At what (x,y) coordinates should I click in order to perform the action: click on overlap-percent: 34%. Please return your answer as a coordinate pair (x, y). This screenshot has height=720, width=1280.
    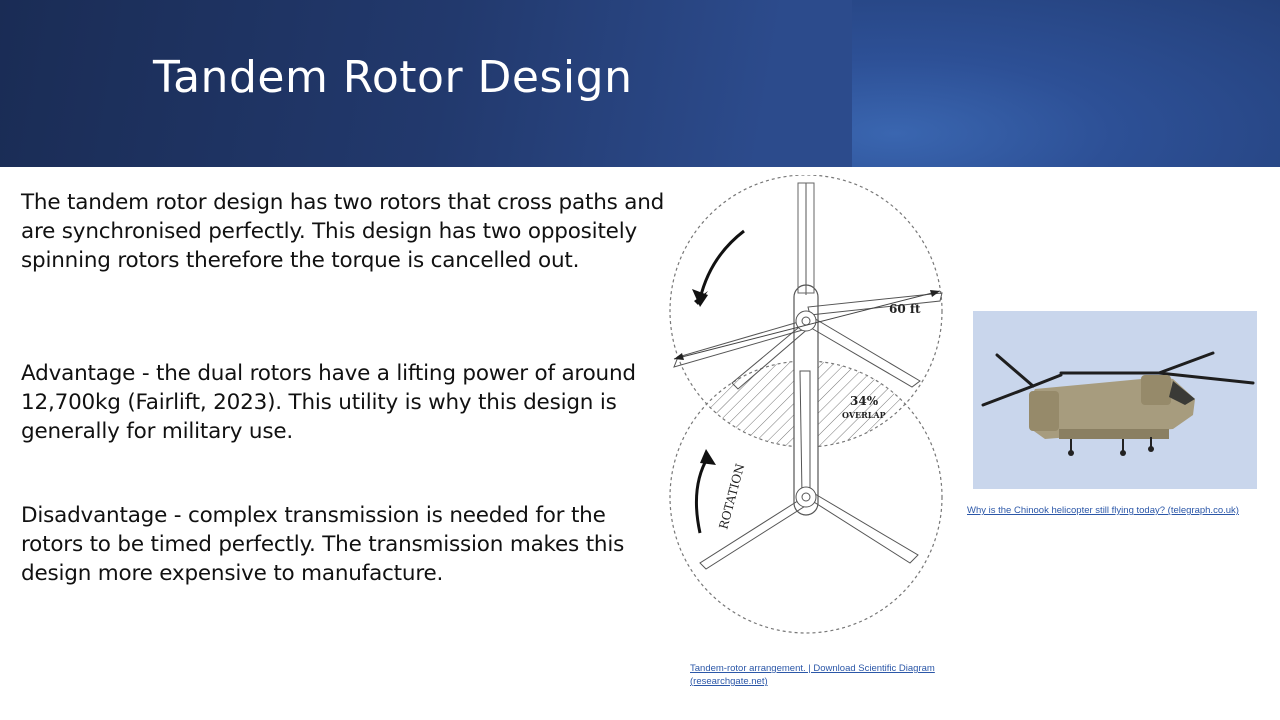
    Looking at the image, I should click on (864, 401).